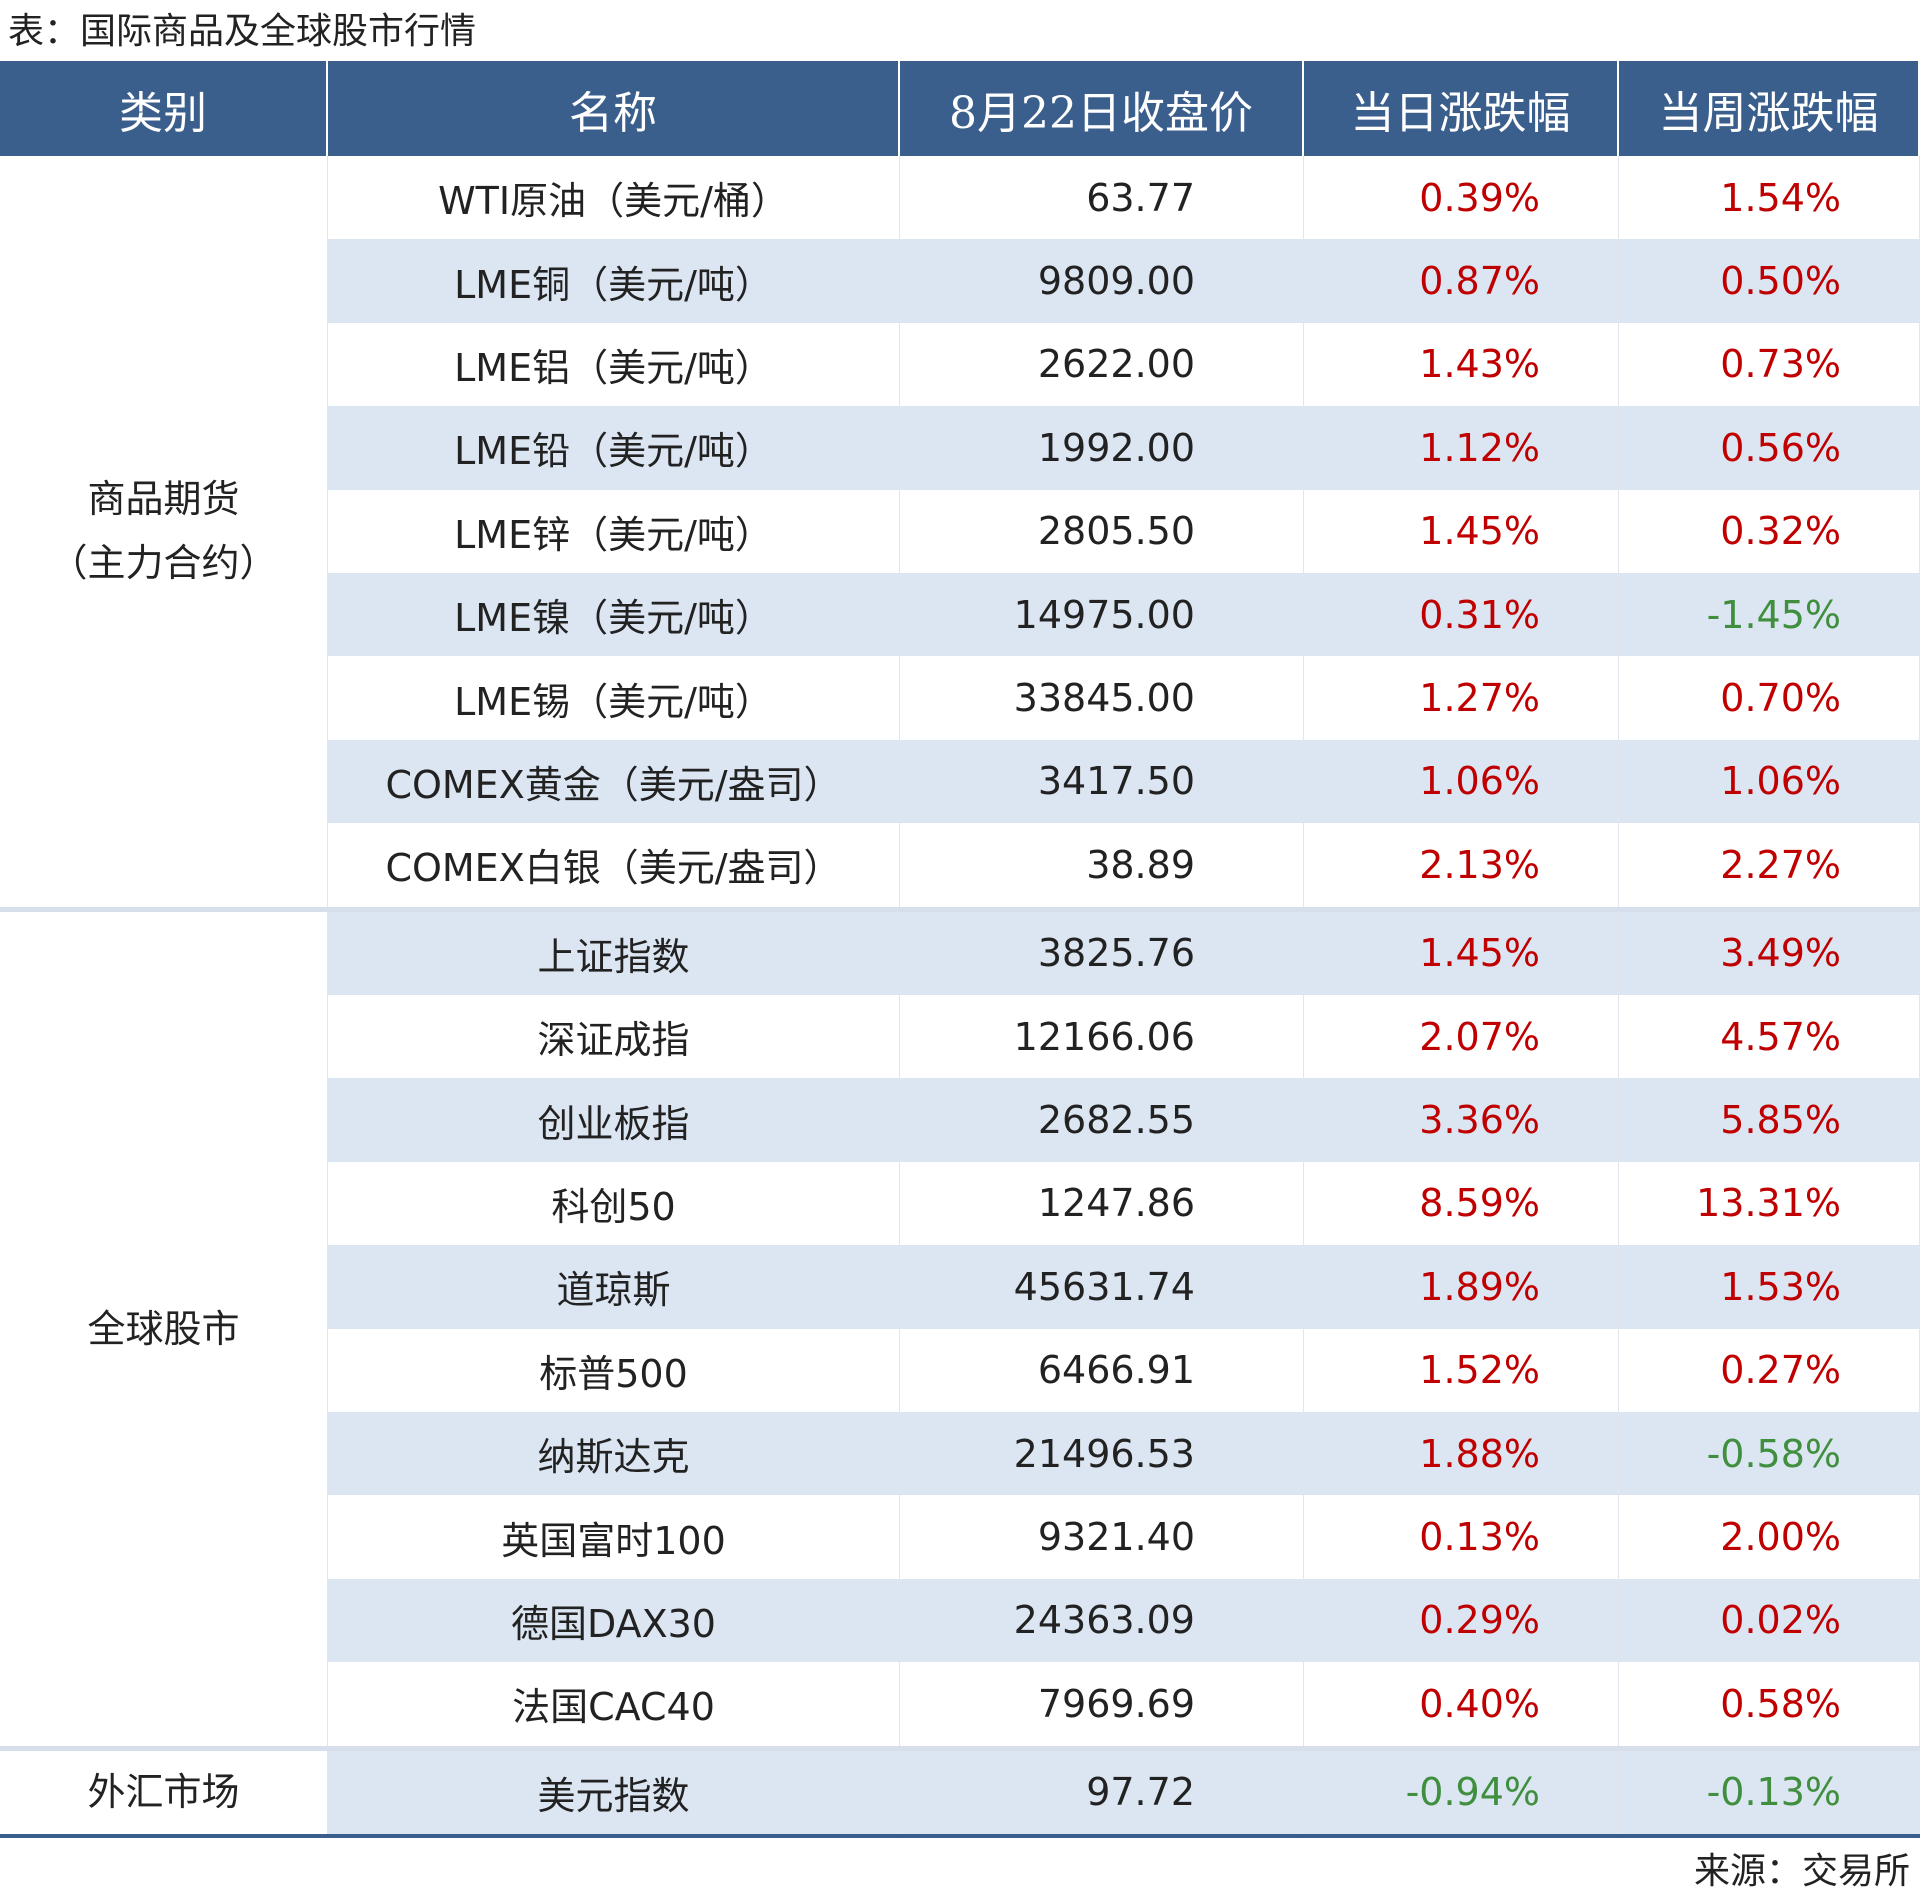 The height and width of the screenshot is (1901, 1920). What do you see at coordinates (614, 364) in the screenshot?
I see `name-cell: LME铝（美元/吨）` at bounding box center [614, 364].